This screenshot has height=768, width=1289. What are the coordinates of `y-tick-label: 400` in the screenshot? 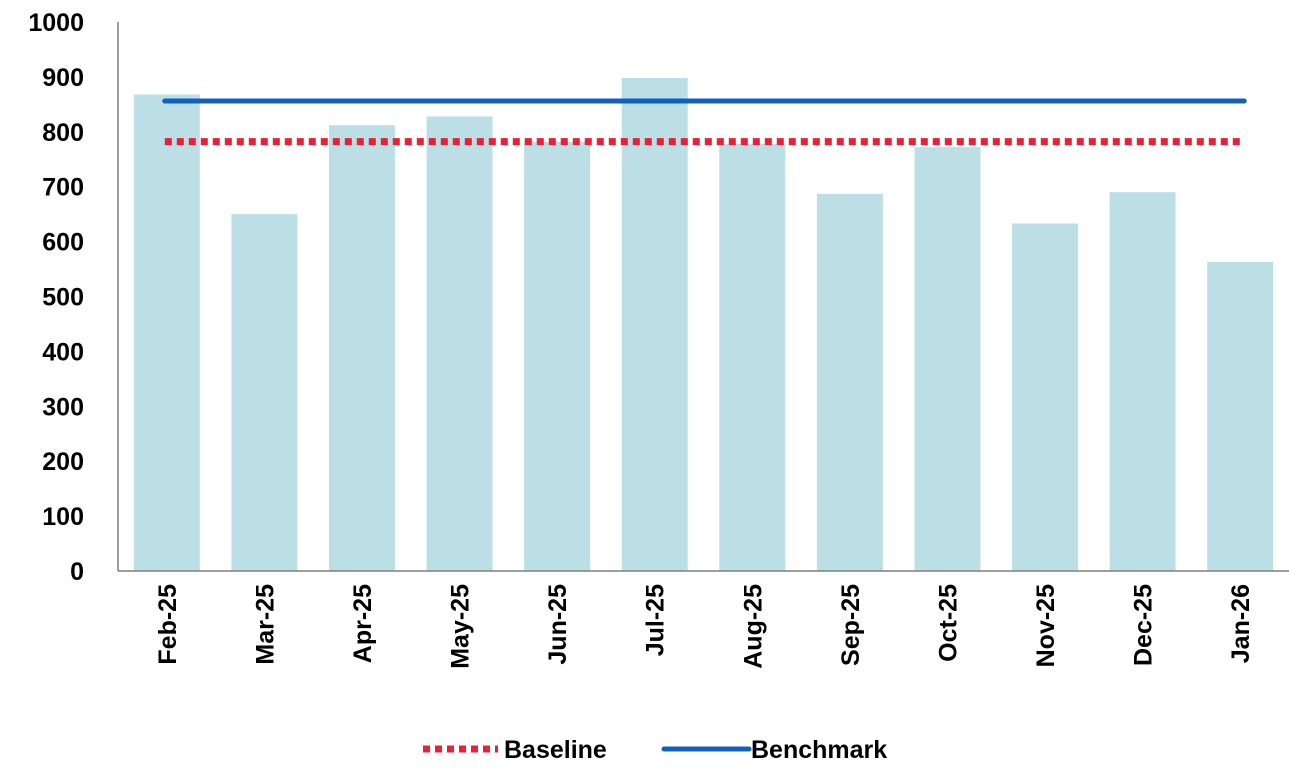 It's located at (63, 352).